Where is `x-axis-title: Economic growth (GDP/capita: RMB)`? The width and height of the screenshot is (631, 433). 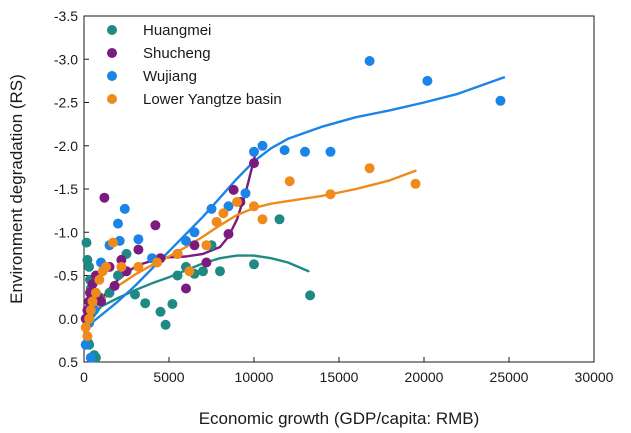
x-axis-title: Economic growth (GDP/capita: RMB) is located at coordinates (339, 418).